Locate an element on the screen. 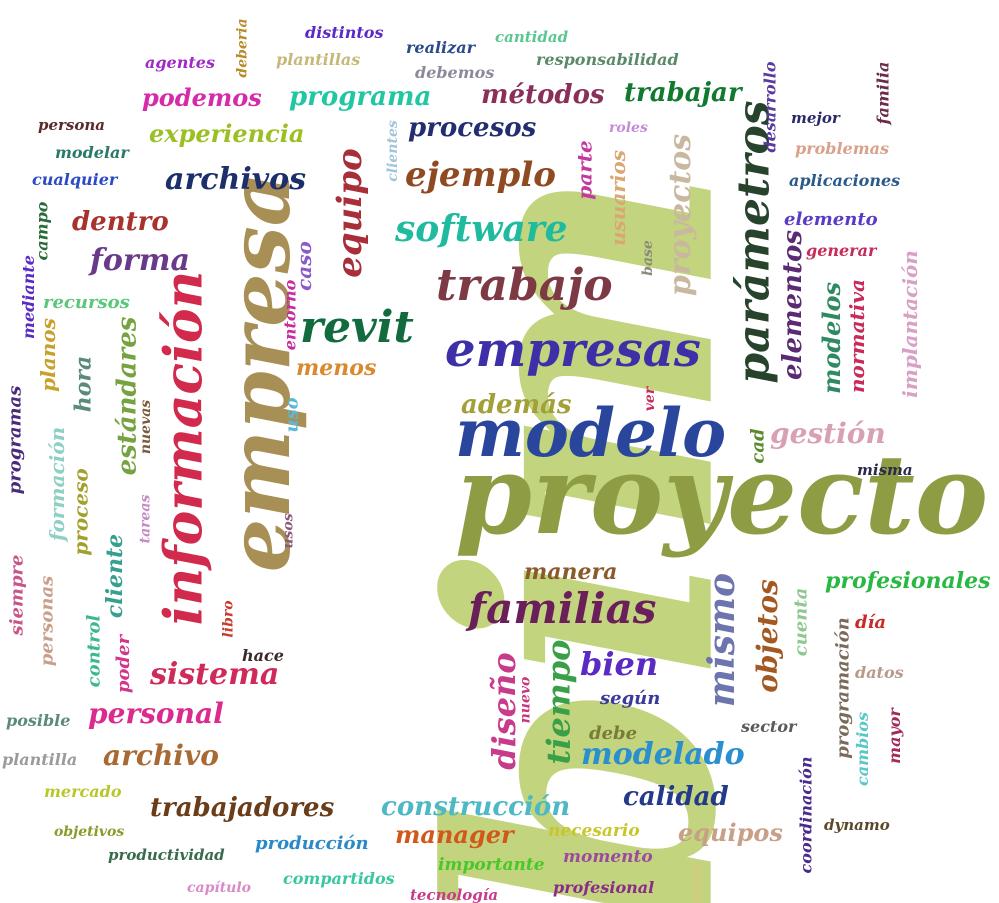 Image resolution: width=999 pixels, height=903 pixels. word-manager: manager is located at coordinates (454, 834).